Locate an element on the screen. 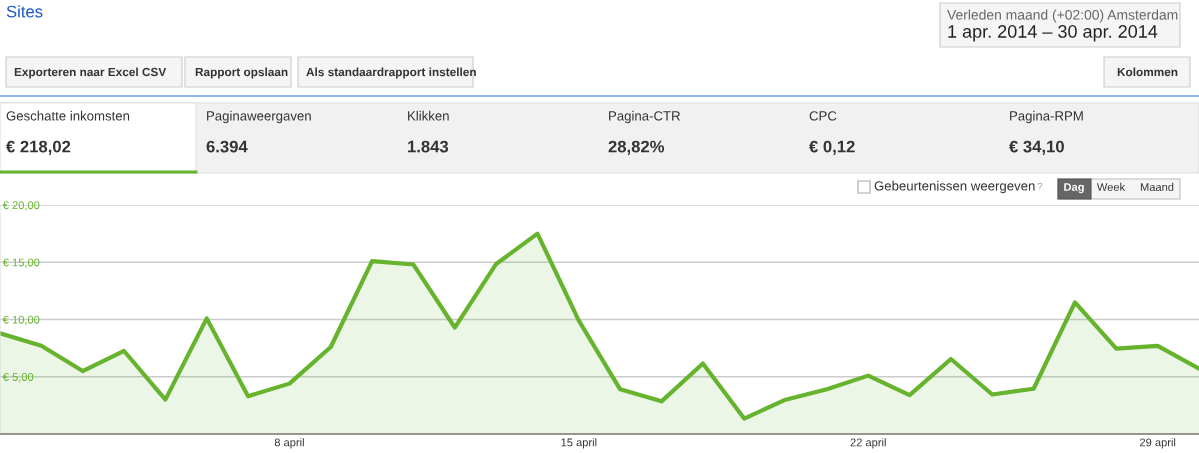  text: CPC is located at coordinates (823, 116).